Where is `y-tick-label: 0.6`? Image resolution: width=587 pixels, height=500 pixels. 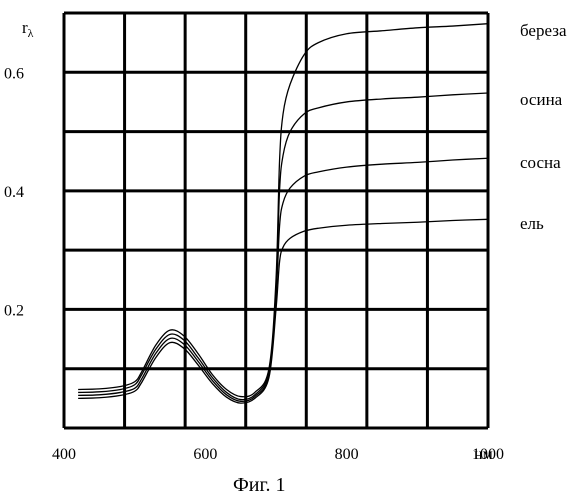
y-tick-label: 0.6 is located at coordinates (14, 73).